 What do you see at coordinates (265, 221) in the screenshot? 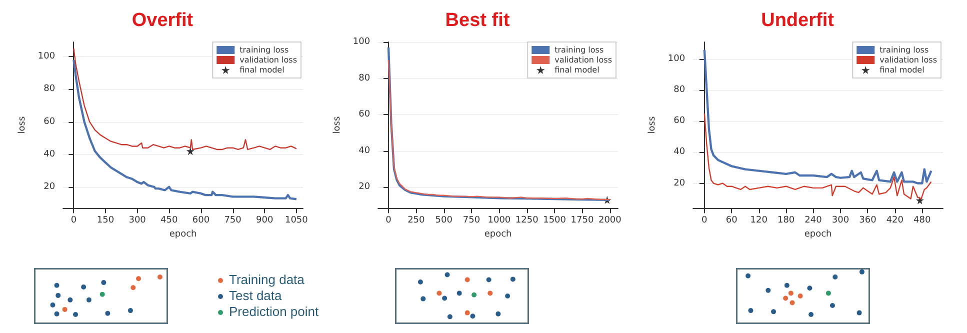
I see `x-tick-label: 900` at bounding box center [265, 221].